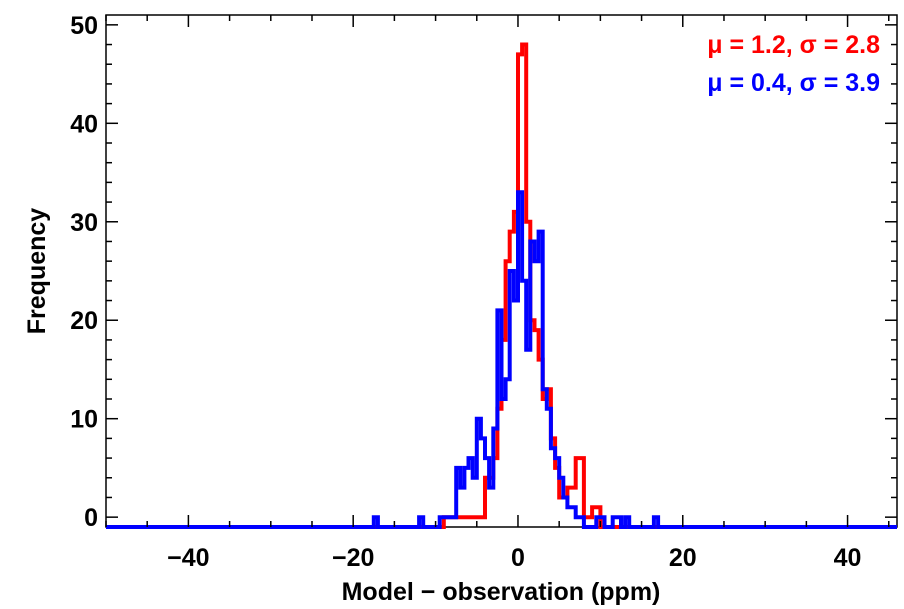 This screenshot has width=904, height=609. What do you see at coordinates (91, 518) in the screenshot?
I see `y-tick-label: 0` at bounding box center [91, 518].